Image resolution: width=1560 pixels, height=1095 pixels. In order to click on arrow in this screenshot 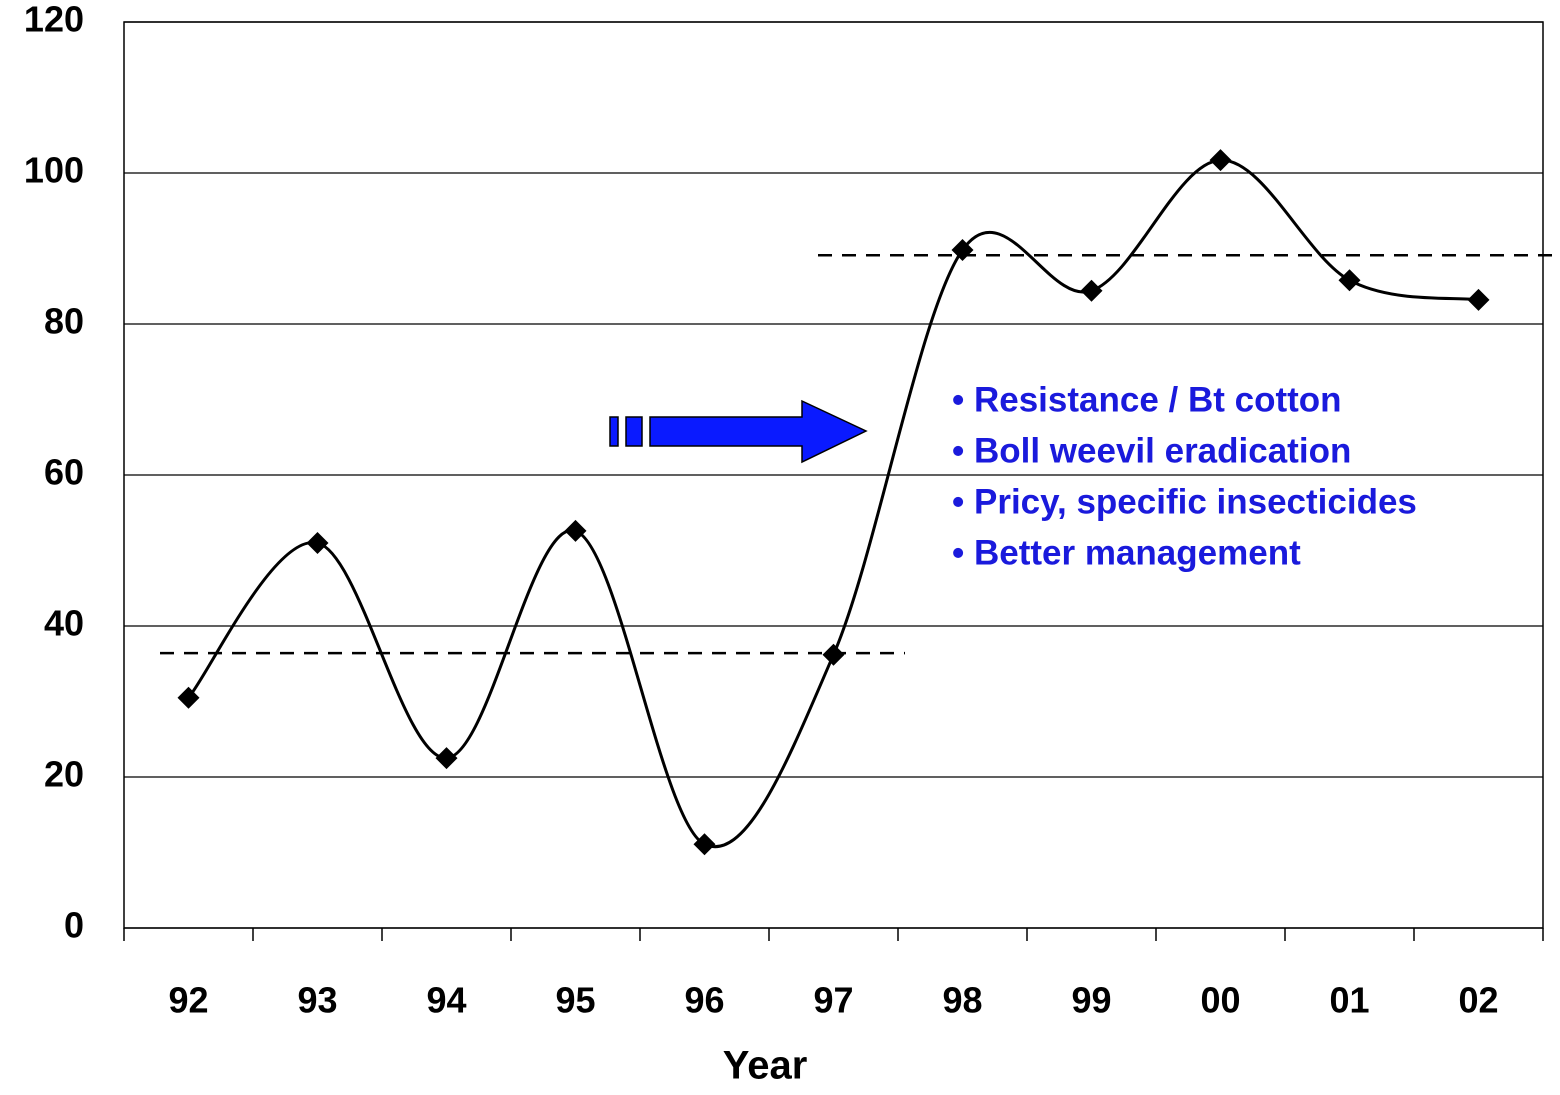, I will do `click(738, 431)`.